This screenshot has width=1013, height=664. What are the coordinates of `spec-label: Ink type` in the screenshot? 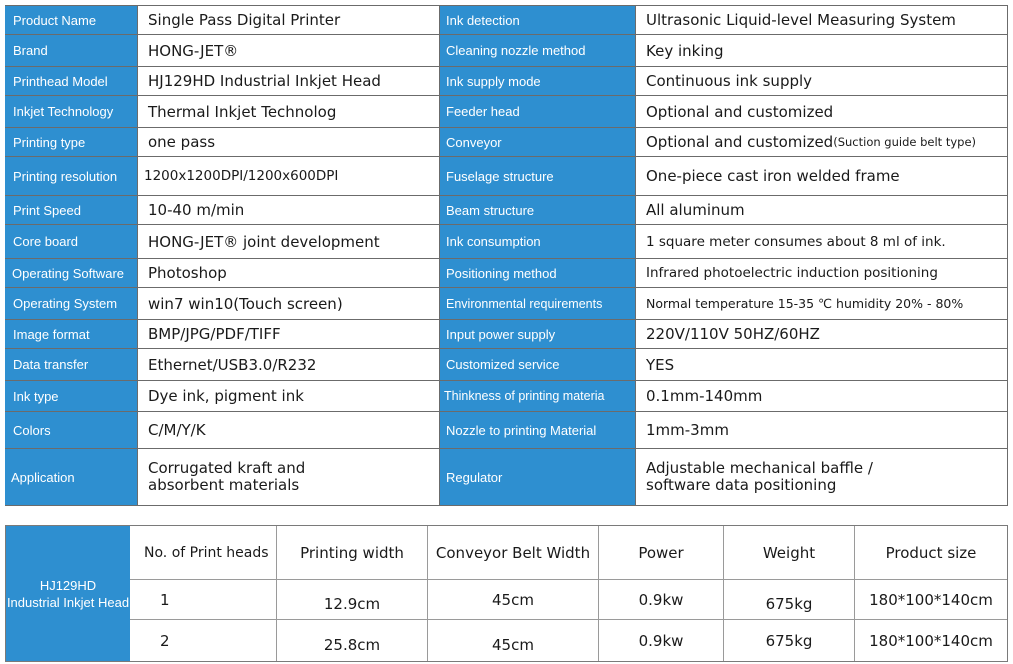 It's located at (71, 396).